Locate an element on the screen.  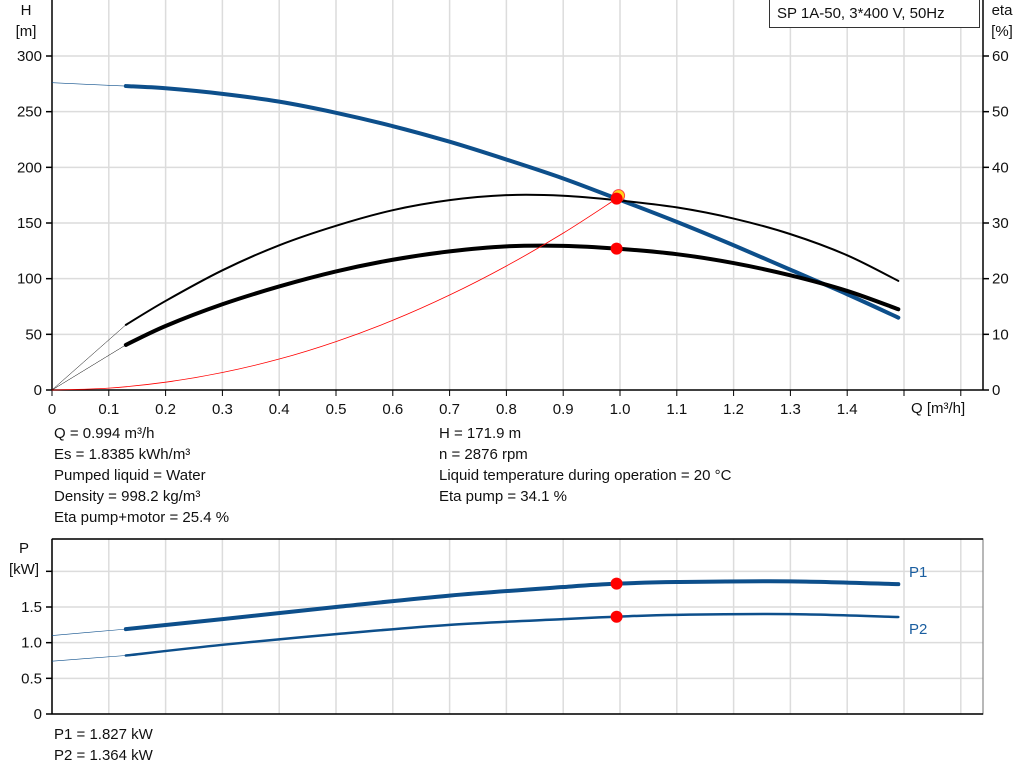
pump-title: SP 1A-50, 3*400 V, 50Hz is located at coordinates (874, 14).